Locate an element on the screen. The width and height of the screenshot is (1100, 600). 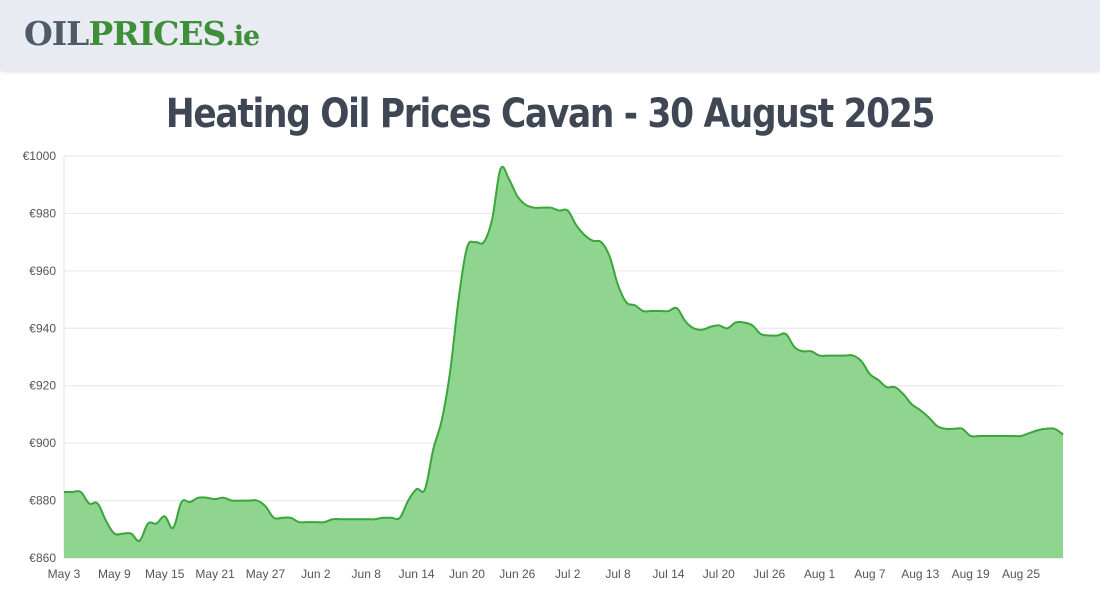
x-tick-label: Jun 20 is located at coordinates (467, 574).